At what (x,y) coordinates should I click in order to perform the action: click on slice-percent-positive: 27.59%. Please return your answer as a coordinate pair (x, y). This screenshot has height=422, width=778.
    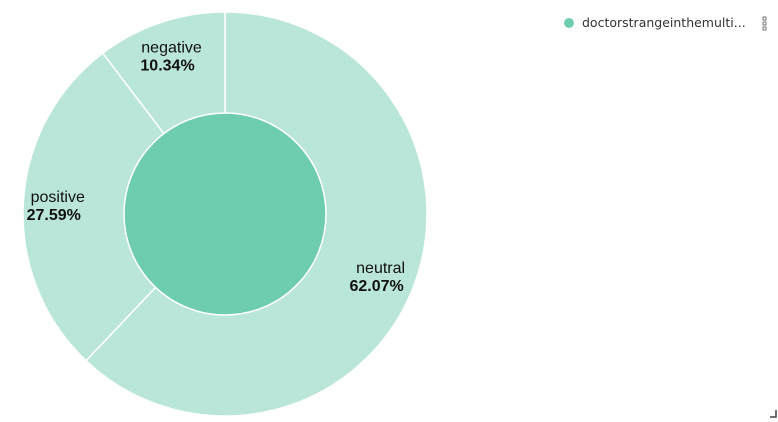
    Looking at the image, I should click on (54, 215).